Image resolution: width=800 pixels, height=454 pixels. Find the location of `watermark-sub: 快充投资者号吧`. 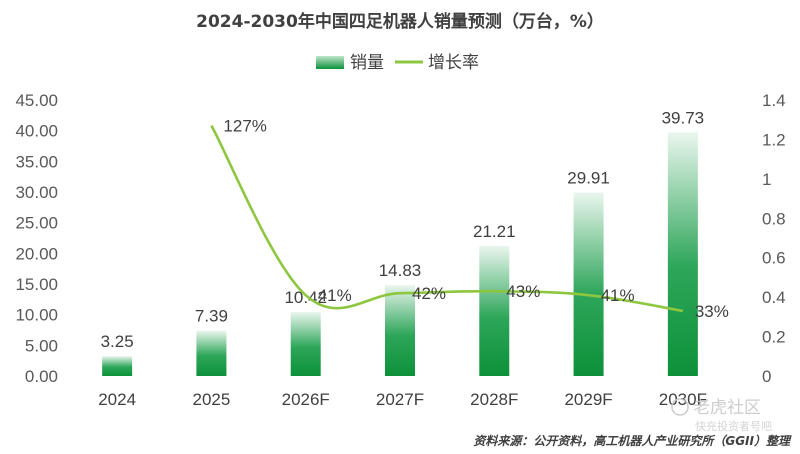

watermark-sub: 快充投资者号吧 is located at coordinates (733, 426).